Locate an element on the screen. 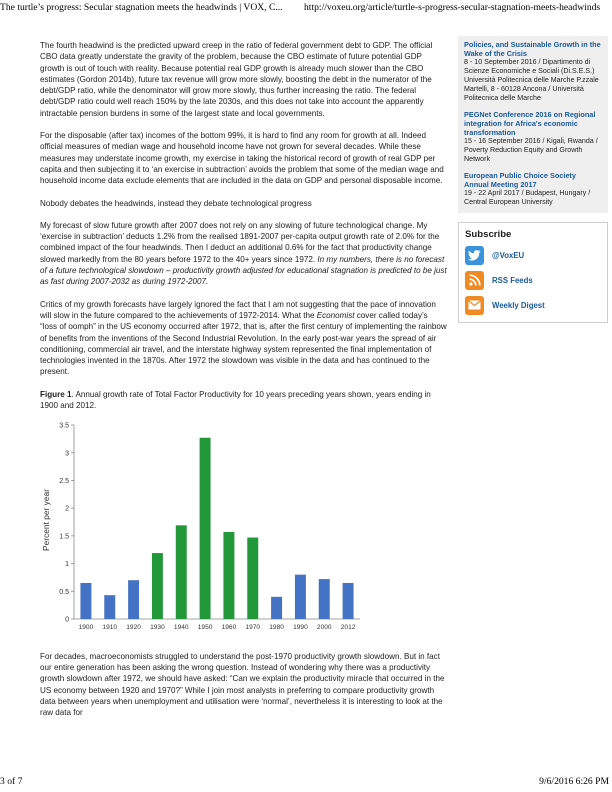 The height and width of the screenshot is (792, 612). subscribe-twitter-label: @VoxEU is located at coordinates (508, 255).